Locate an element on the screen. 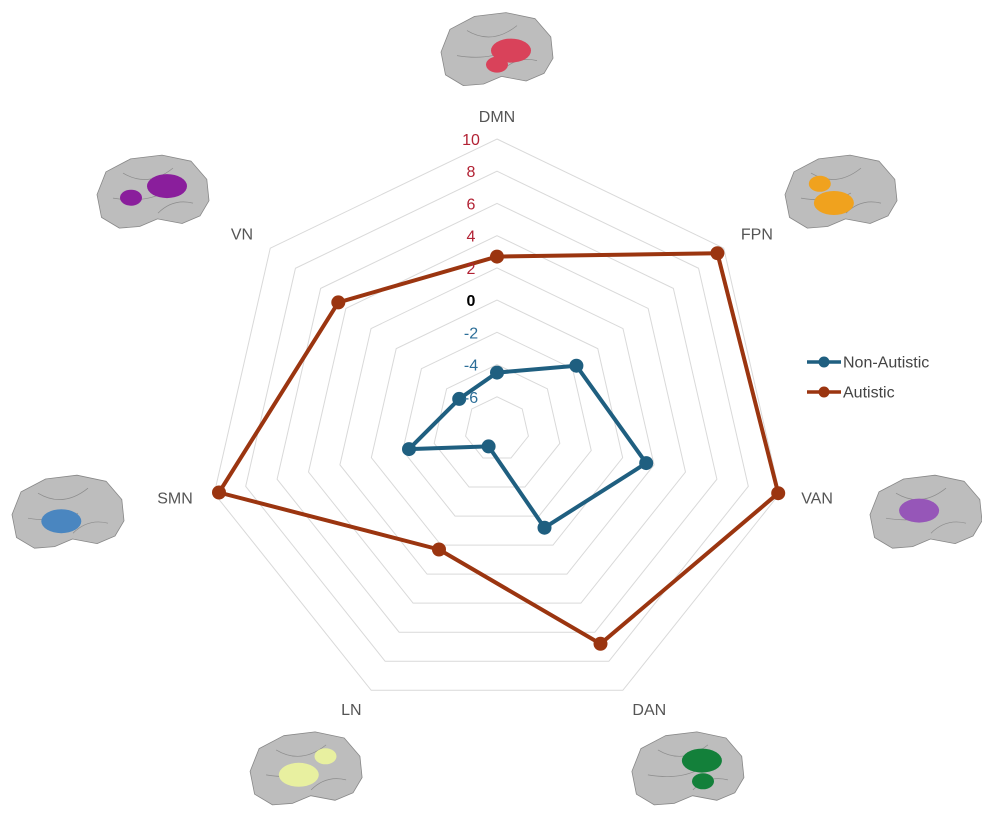  legend: Non-Autistic Autistic is located at coordinates (868, 378).